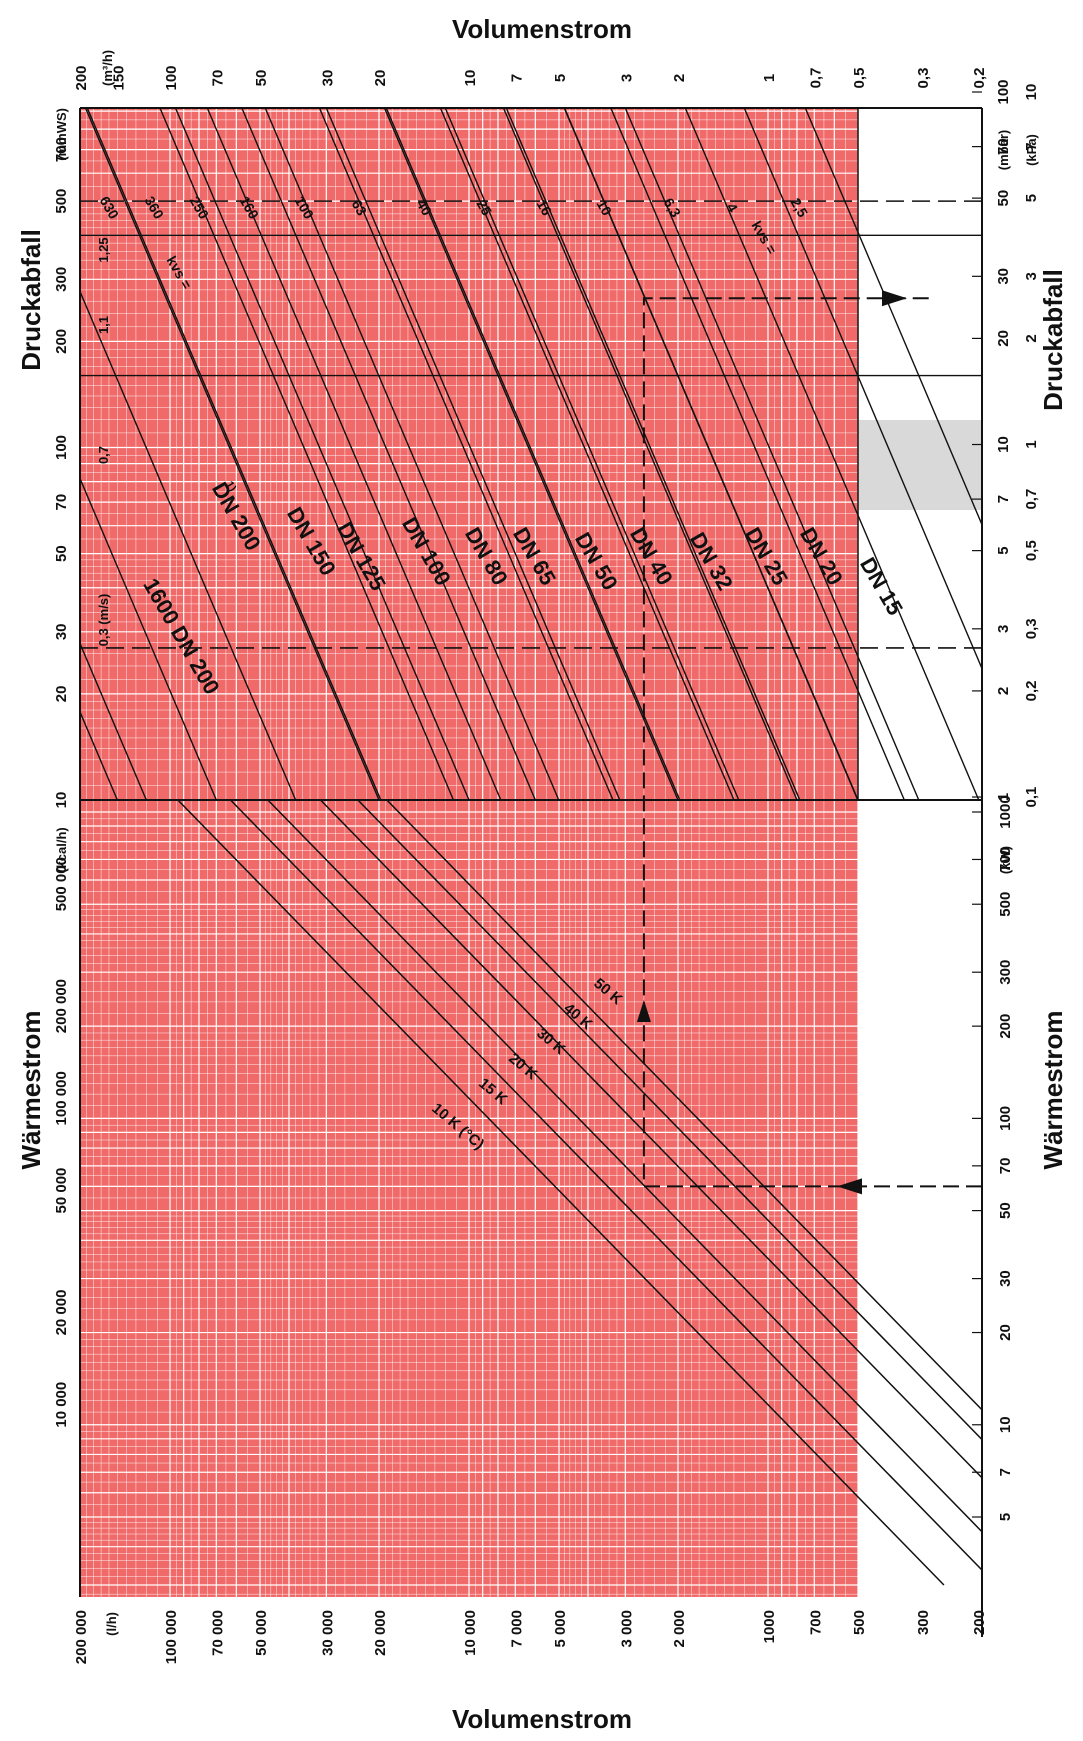 The height and width of the screenshot is (1741, 1083). I want to click on kvs-label: 10, so click(605, 208).